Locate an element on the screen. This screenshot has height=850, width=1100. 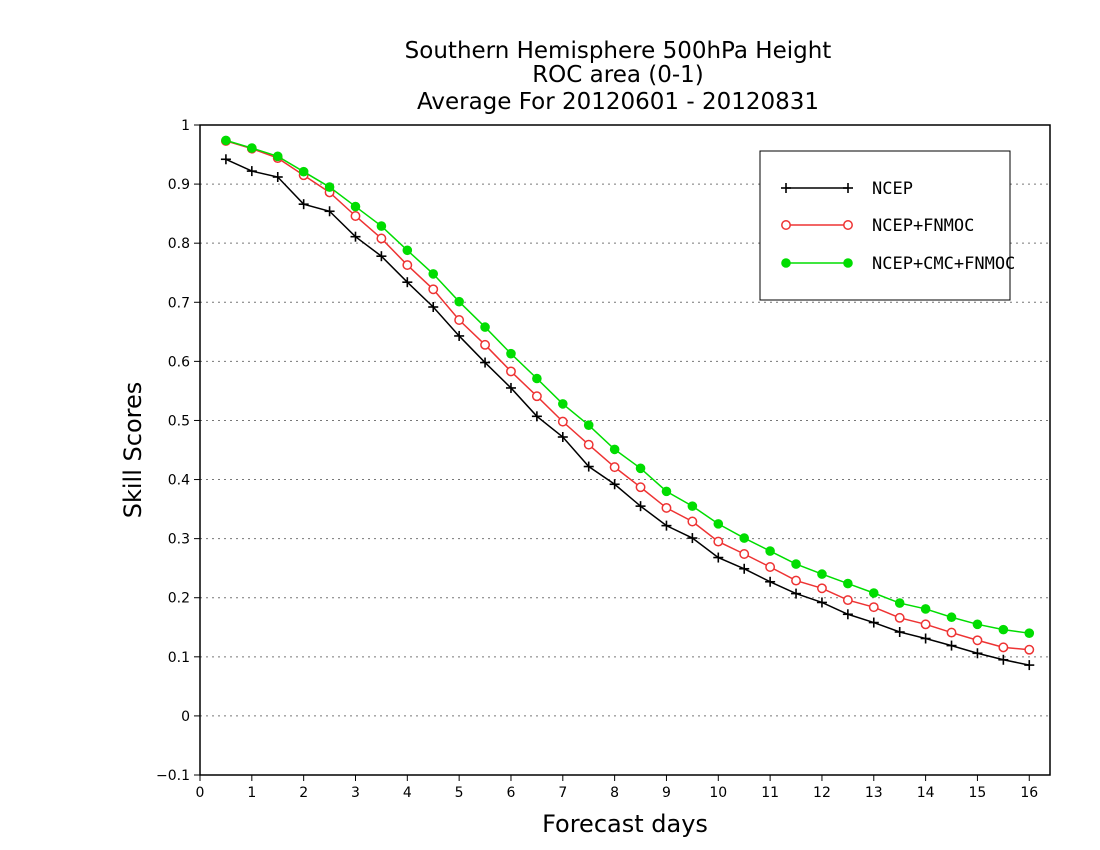
y-tick-label: 0.1 is located at coordinates (179, 658).